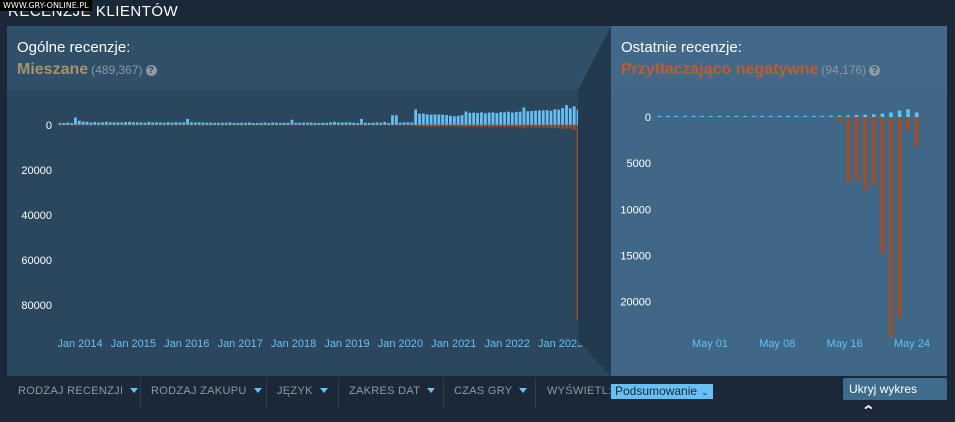  Describe the element at coordinates (385, 391) in the screenshot. I see `filter-date-range-label: ZAKRES DAT` at that location.